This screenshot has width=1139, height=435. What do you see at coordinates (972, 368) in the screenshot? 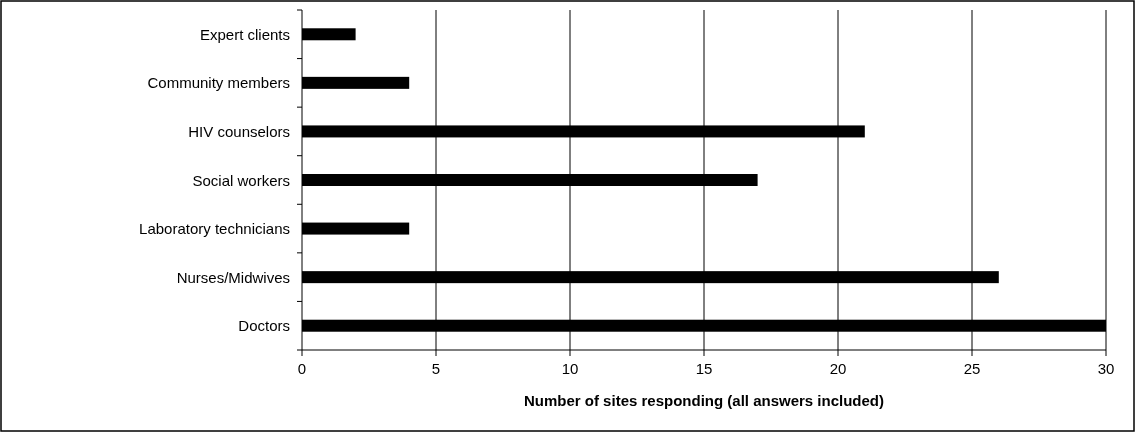
I see `x-tick-label: 25` at bounding box center [972, 368].